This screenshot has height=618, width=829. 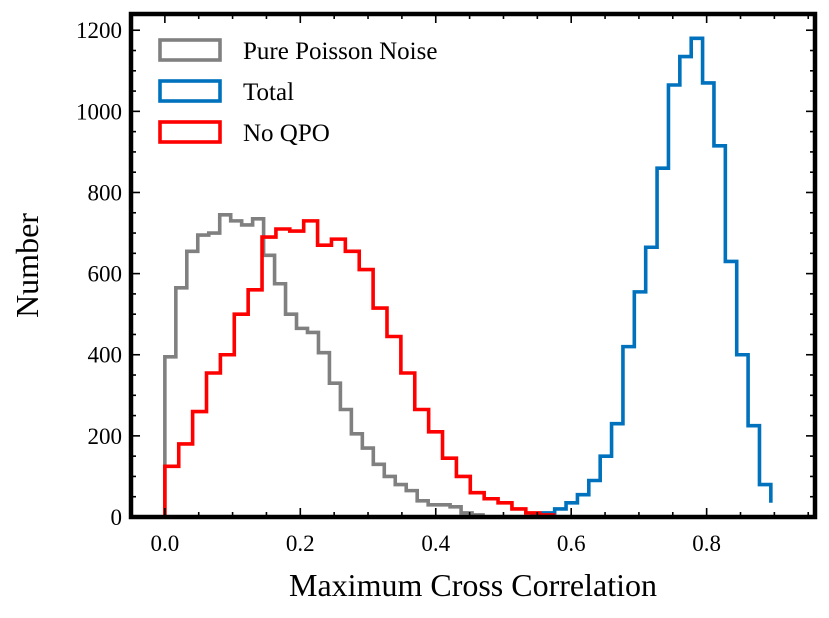 I want to click on y-tick-label: 200, so click(x=105, y=436).